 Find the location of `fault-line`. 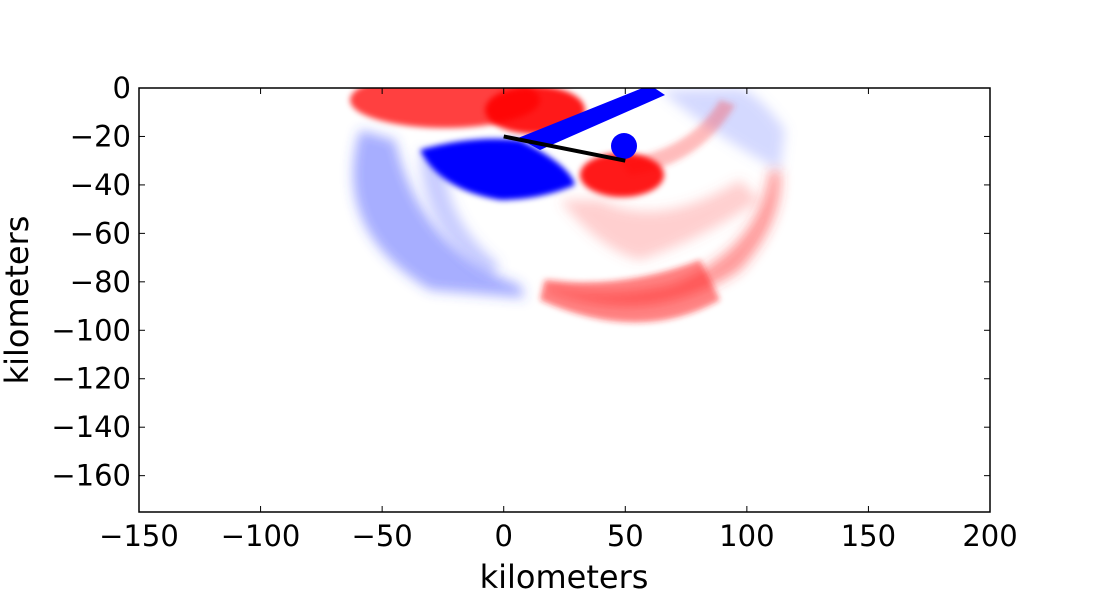

fault-line is located at coordinates (564, 148).